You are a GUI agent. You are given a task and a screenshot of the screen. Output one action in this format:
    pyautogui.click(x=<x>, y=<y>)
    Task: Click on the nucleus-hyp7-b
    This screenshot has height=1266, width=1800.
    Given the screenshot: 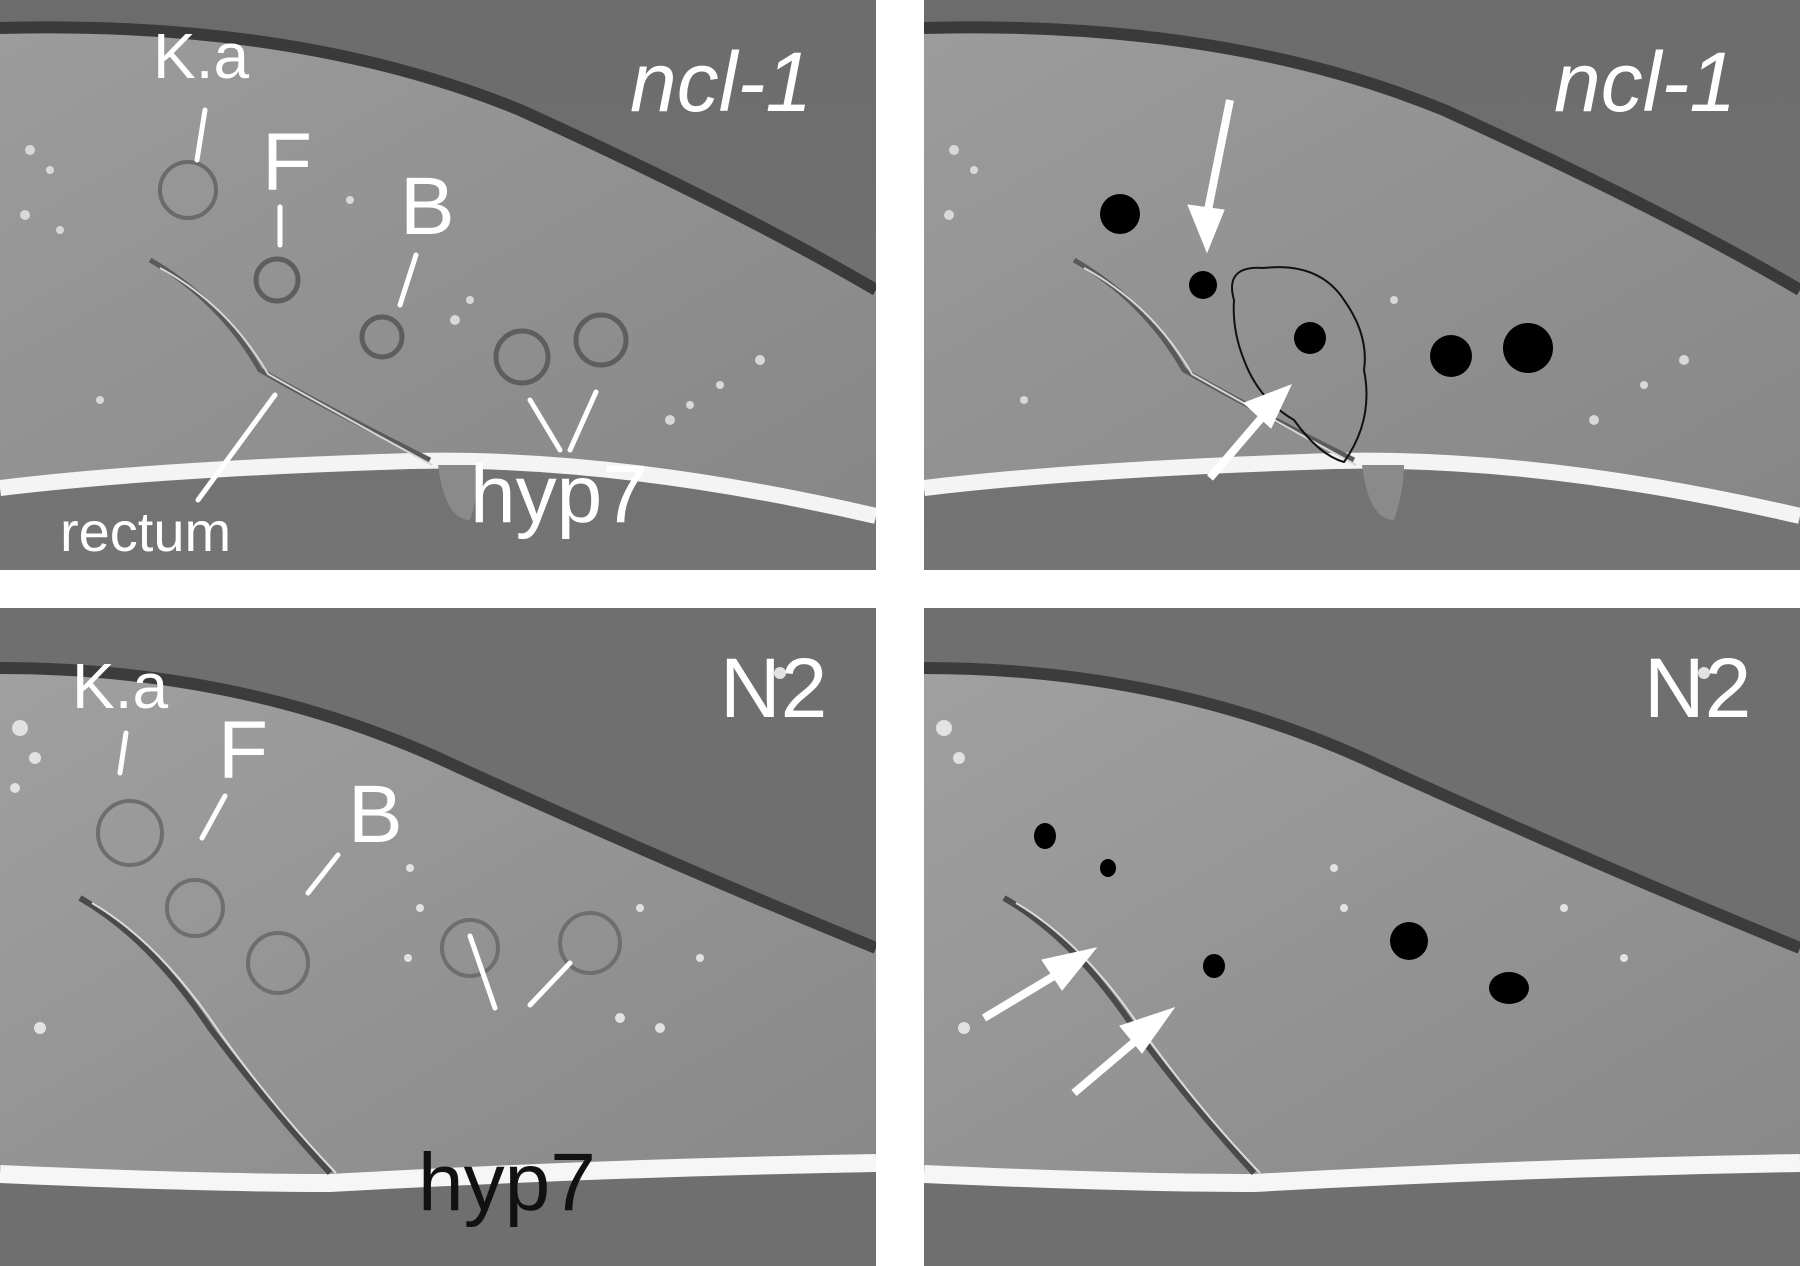 What is the action you would take?
    pyautogui.click(x=601, y=340)
    